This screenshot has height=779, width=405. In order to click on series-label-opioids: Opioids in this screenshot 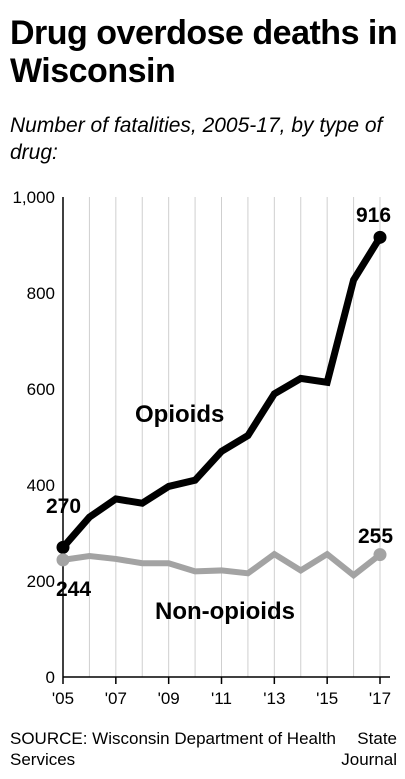, I will do `click(179, 414)`.